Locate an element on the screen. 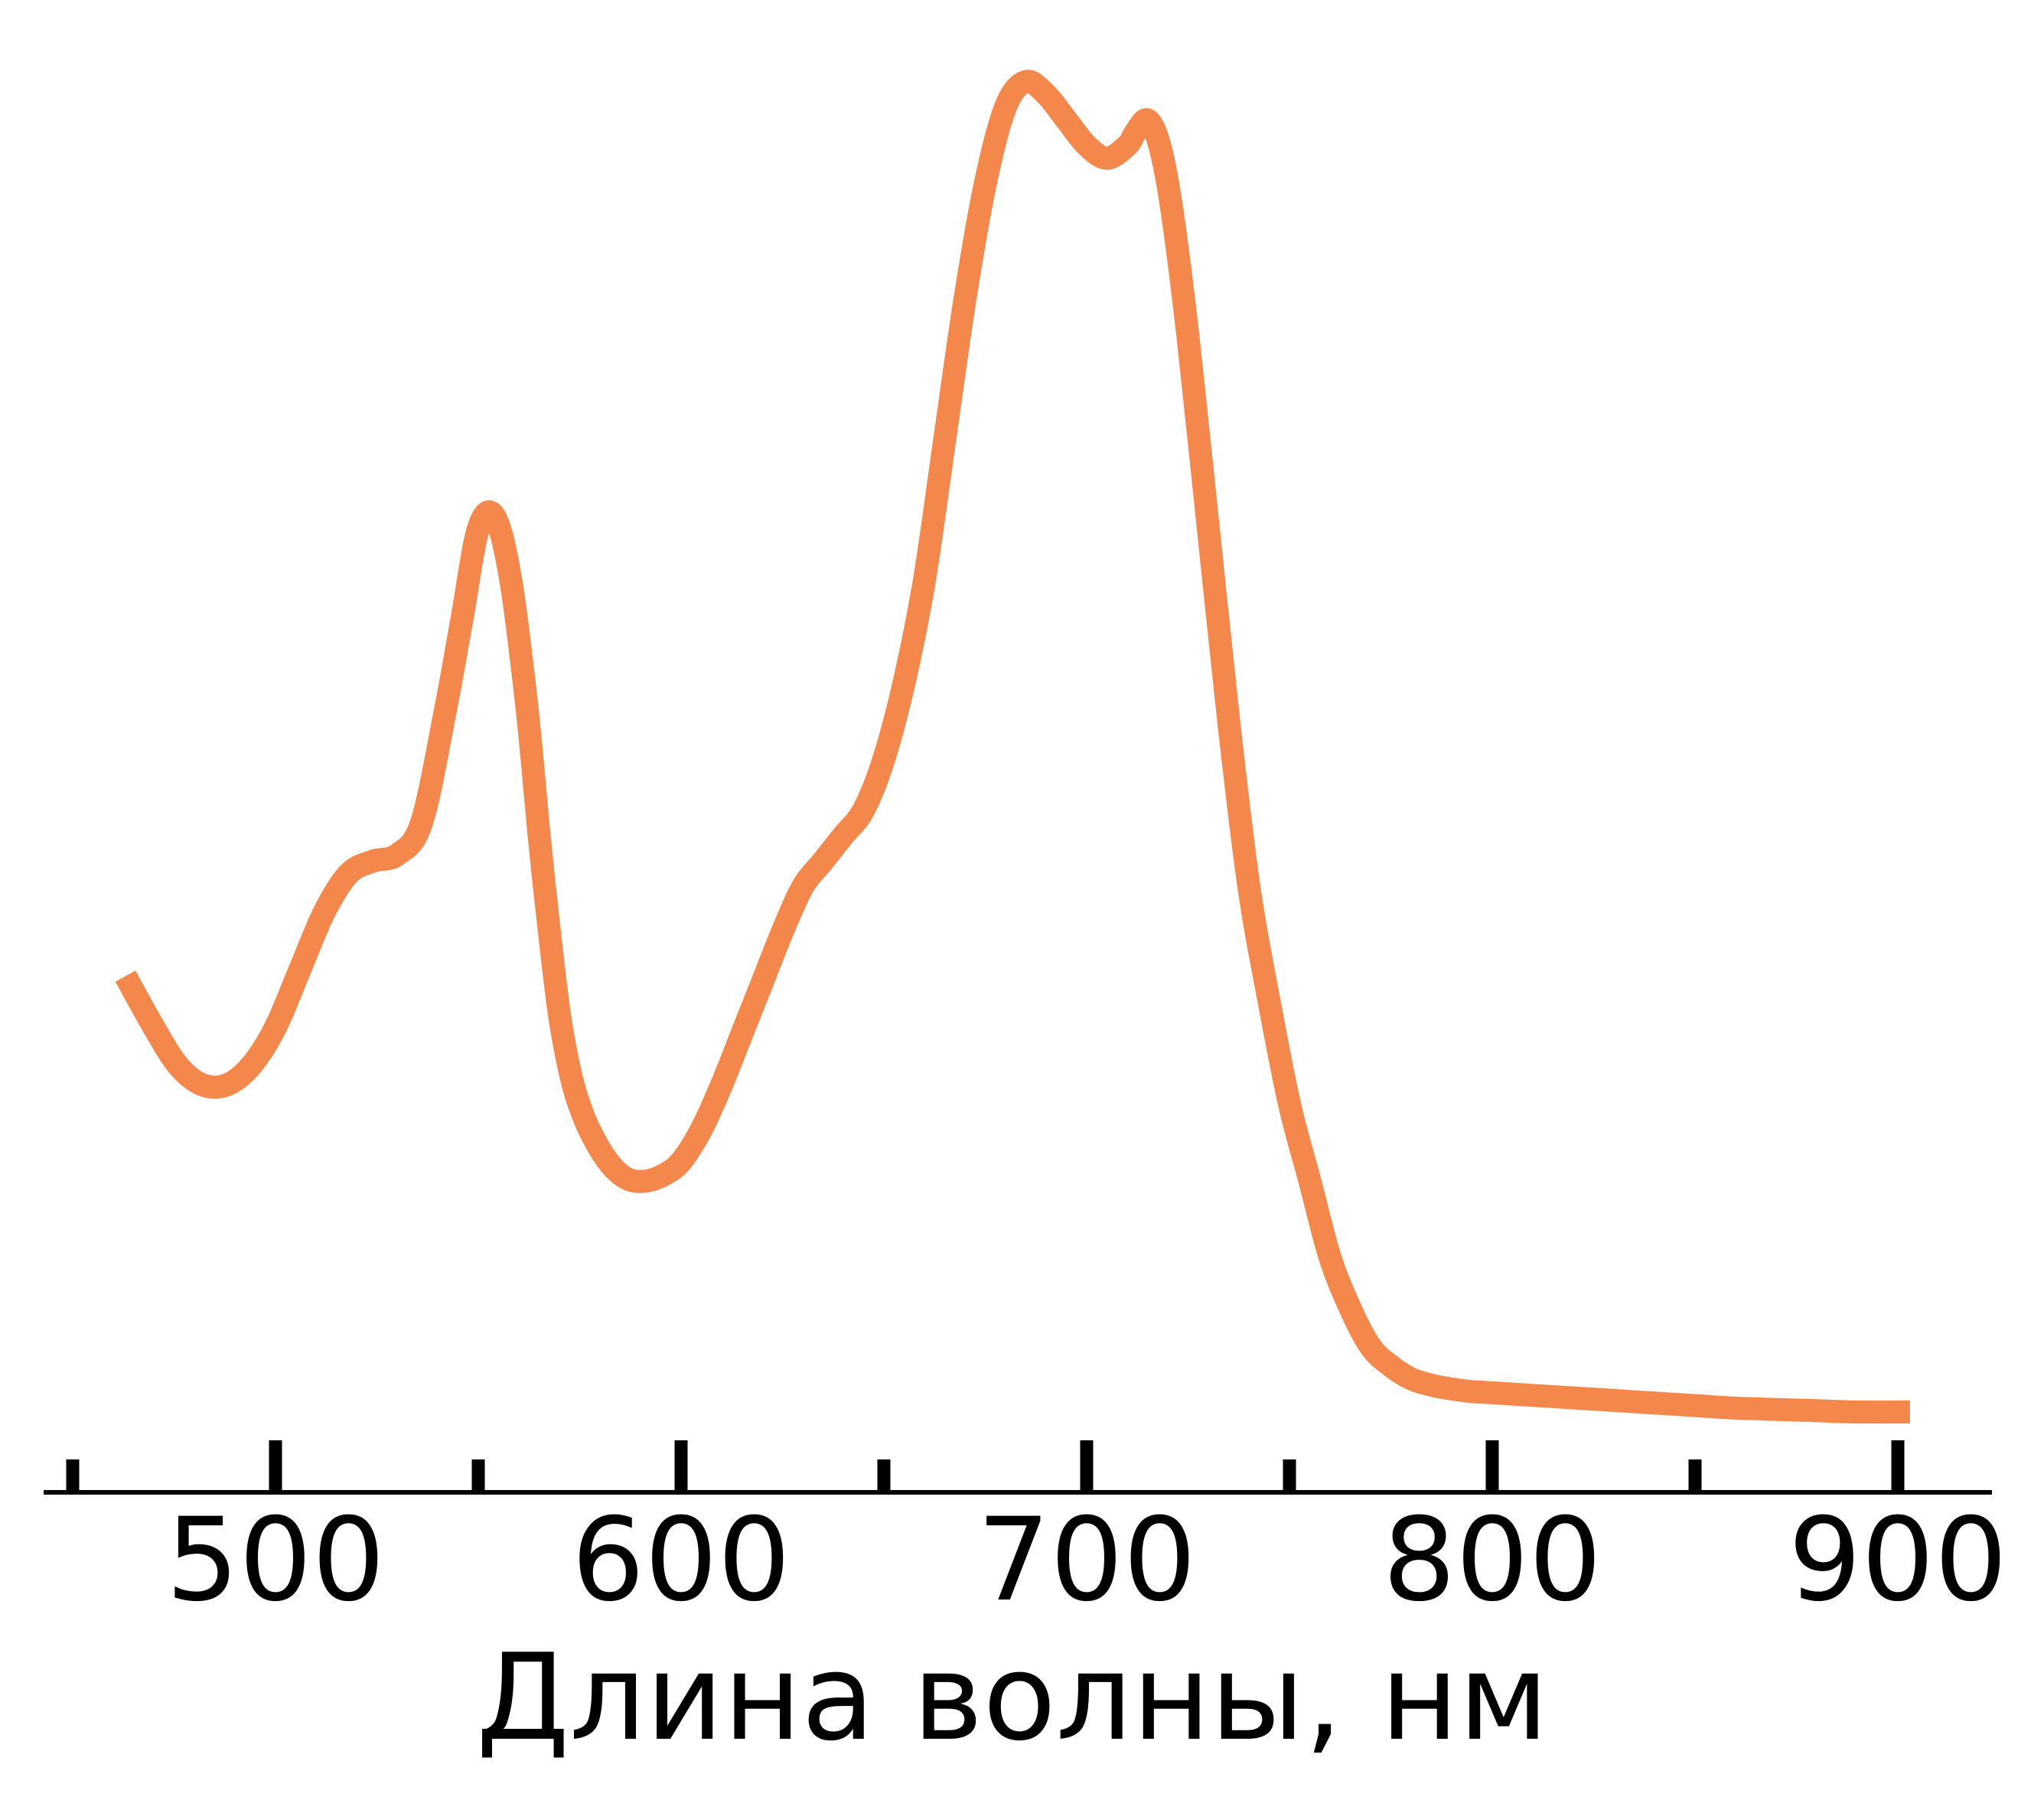 This screenshot has height=1800, width=2044. x-tick-label: 700 is located at coordinates (1086, 1560).